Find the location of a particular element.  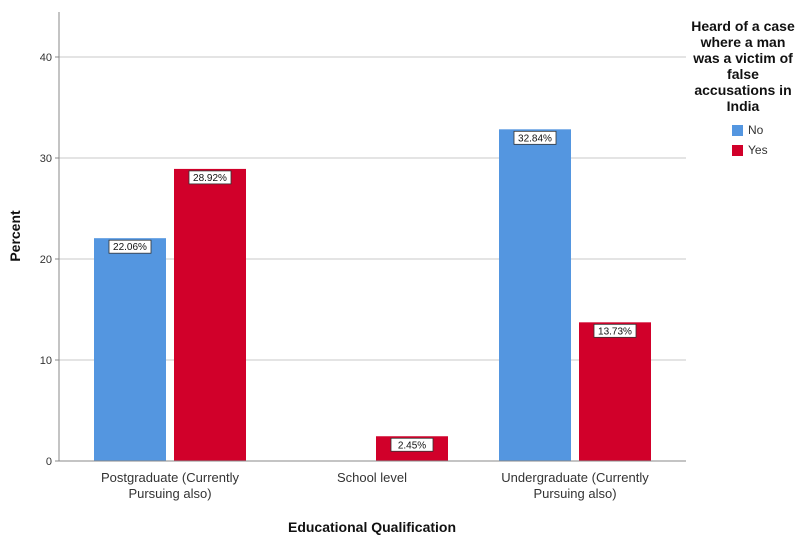

y-ticks: 0 10 20 30 40 is located at coordinates (49, 260).